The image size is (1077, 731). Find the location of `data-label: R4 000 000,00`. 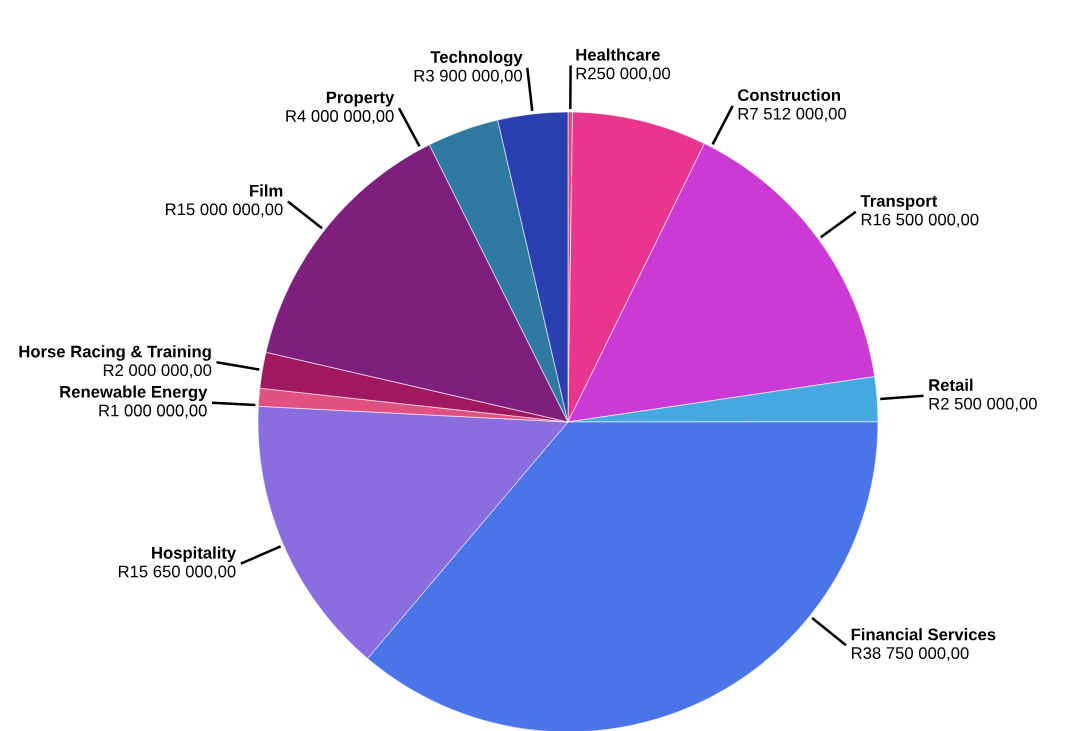

data-label: R4 000 000,00 is located at coordinates (340, 117).